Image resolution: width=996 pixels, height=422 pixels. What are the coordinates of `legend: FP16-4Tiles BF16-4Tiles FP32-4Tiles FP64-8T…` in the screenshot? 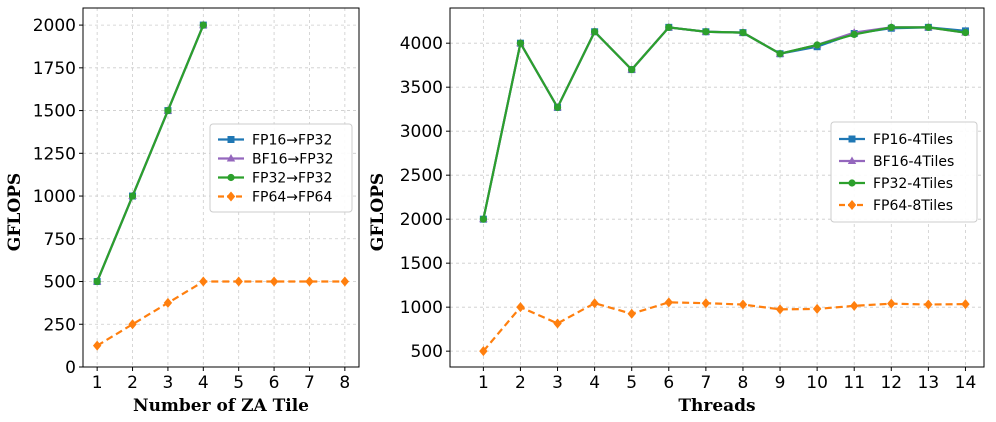 It's located at (904, 172).